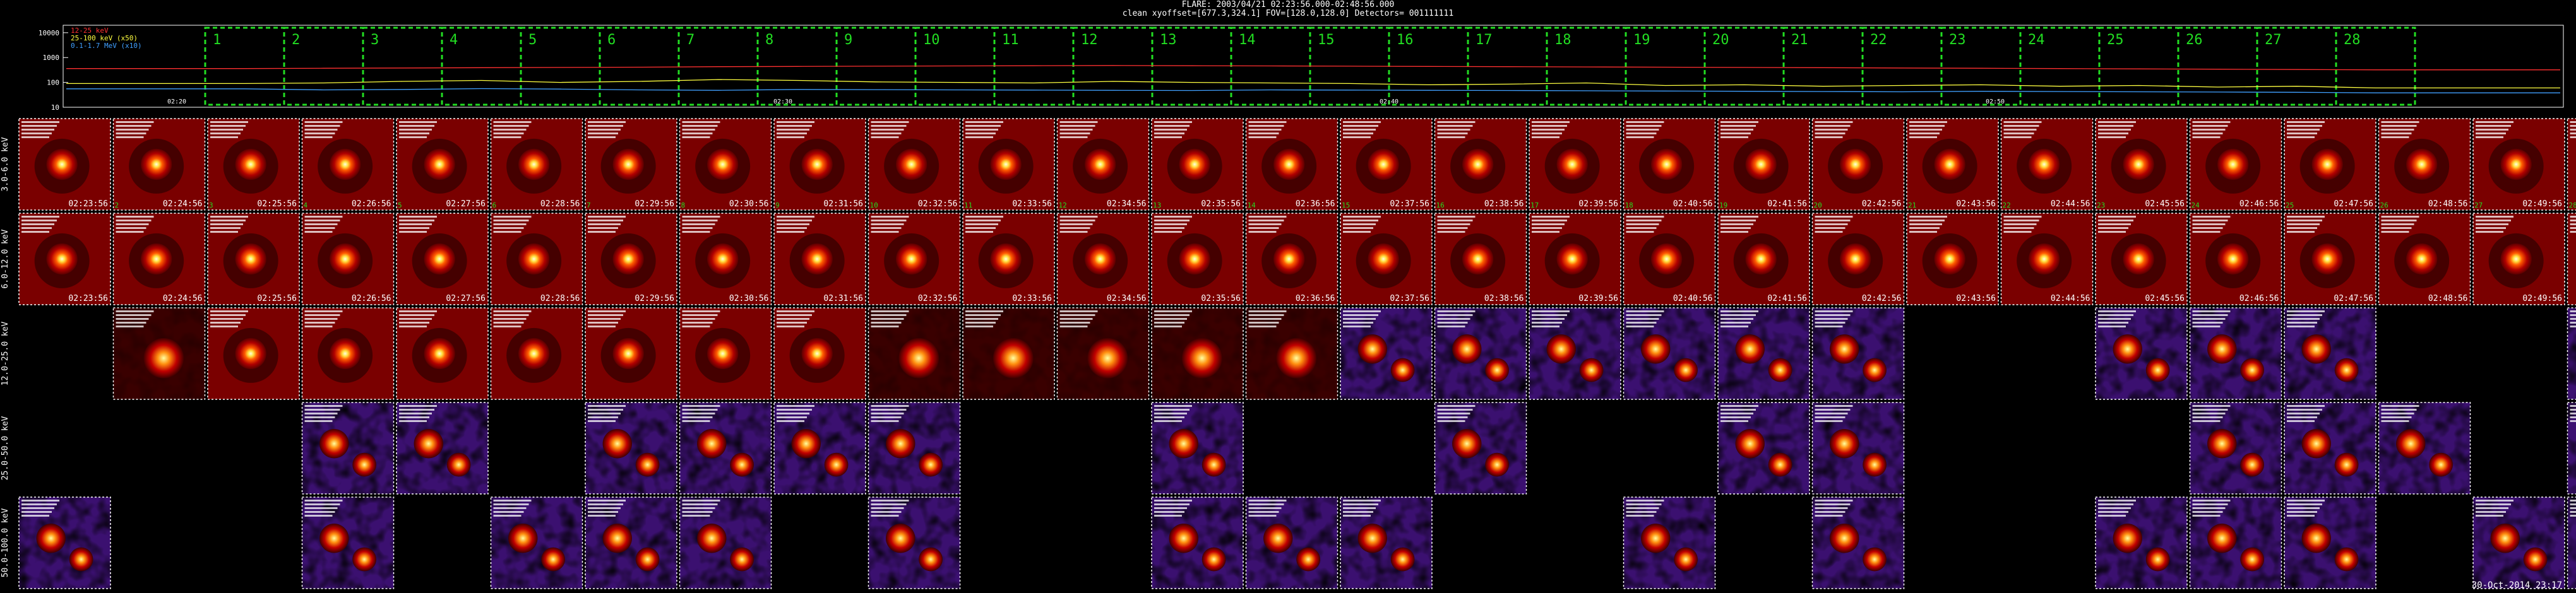 The height and width of the screenshot is (593, 2576). What do you see at coordinates (654, 204) in the screenshot?
I see `image-time-label: 02:29:56` at bounding box center [654, 204].